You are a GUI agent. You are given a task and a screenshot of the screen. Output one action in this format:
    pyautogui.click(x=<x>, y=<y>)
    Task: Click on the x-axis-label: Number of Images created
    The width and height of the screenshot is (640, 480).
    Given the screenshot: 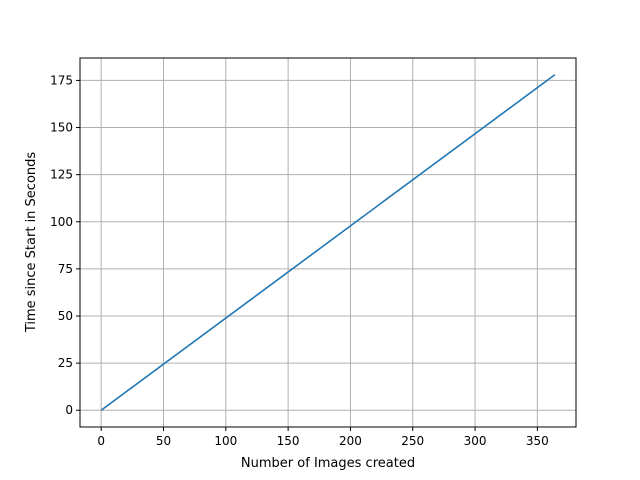 What is the action you would take?
    pyautogui.click(x=328, y=463)
    